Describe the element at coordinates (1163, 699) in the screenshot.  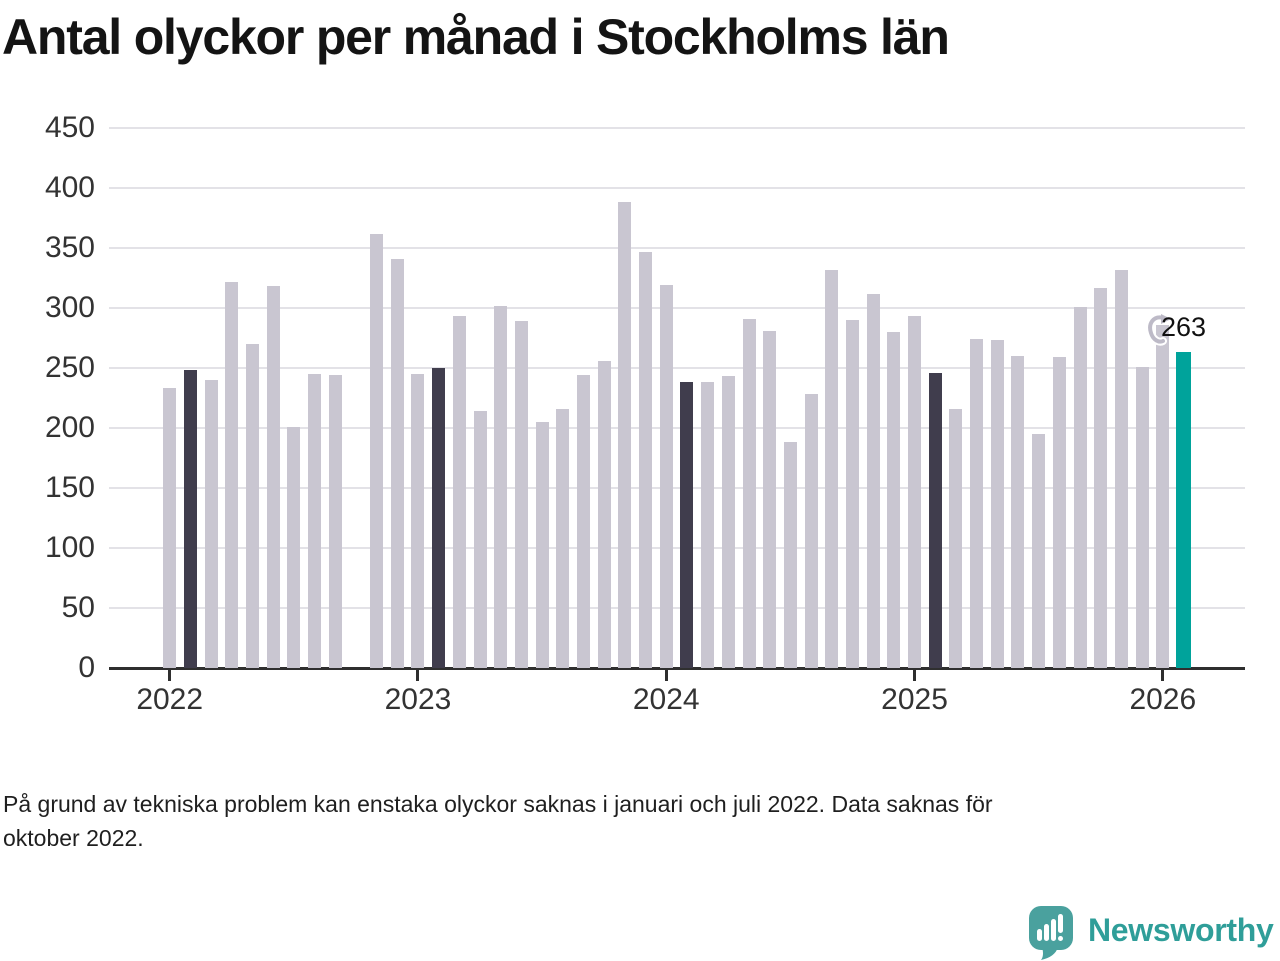
I see `x-tick-label-2026: 2026` at that location.